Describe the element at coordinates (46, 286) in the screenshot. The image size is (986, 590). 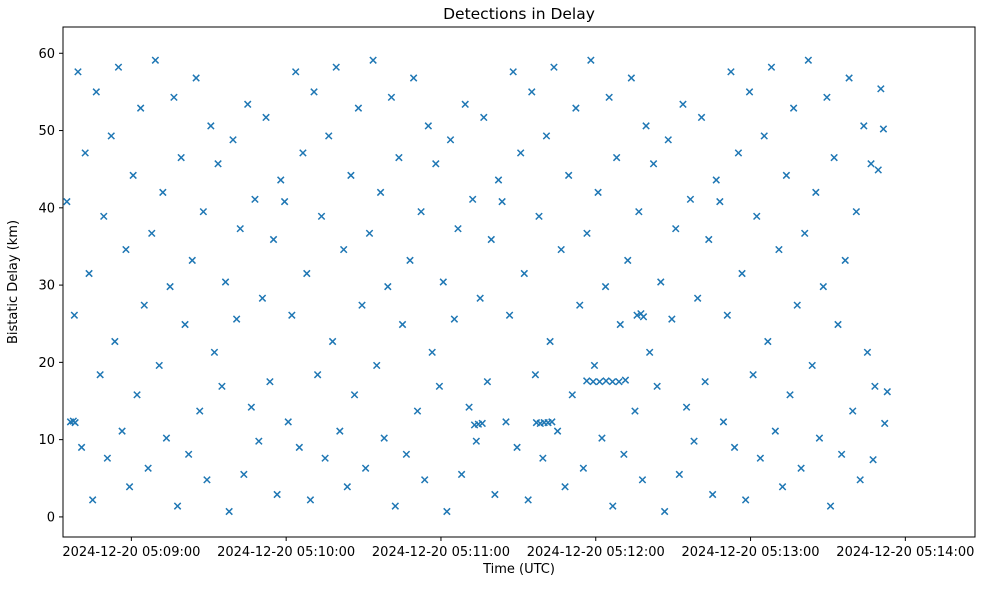
I see `y-tick-label: 30` at that location.